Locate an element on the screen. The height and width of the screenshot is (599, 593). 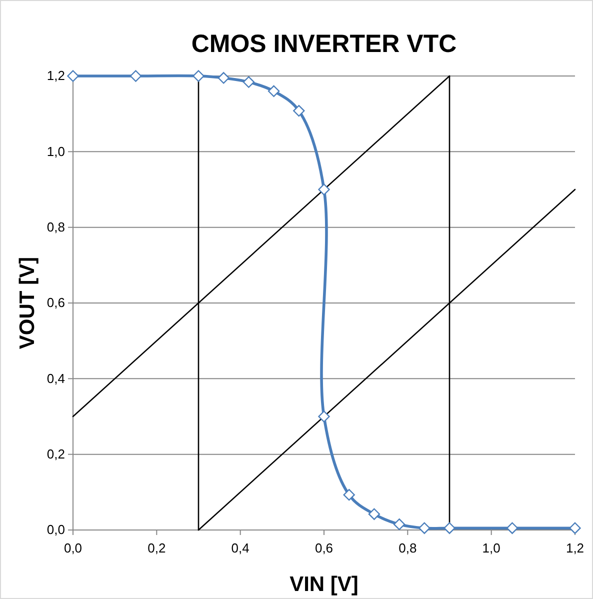
chart-title: CMOS INVERTER VTC is located at coordinates (324, 44).